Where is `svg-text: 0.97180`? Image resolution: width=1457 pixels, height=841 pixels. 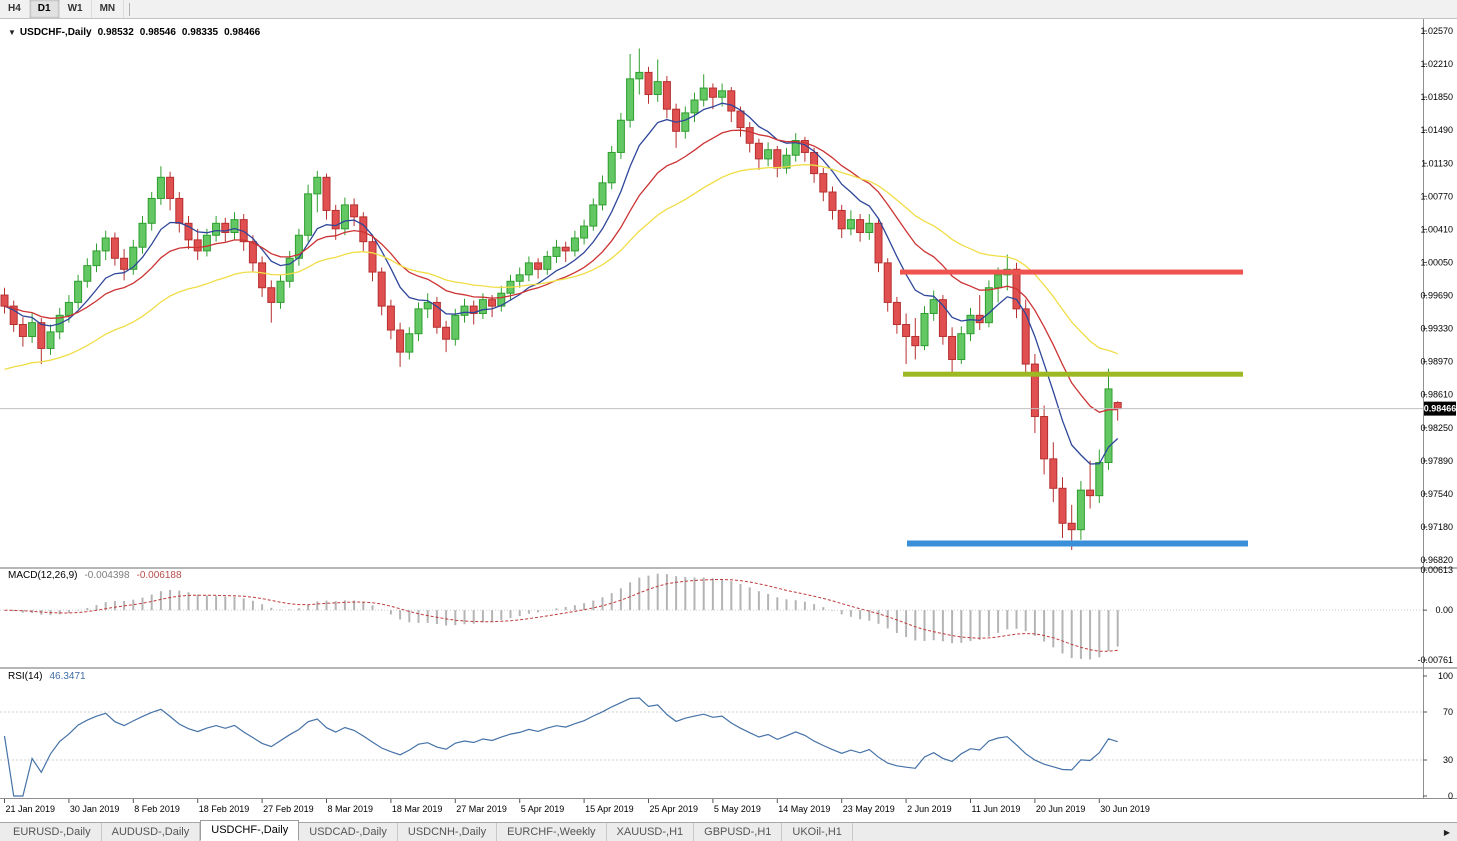 svg-text: 0.97180 is located at coordinates (1436, 527).